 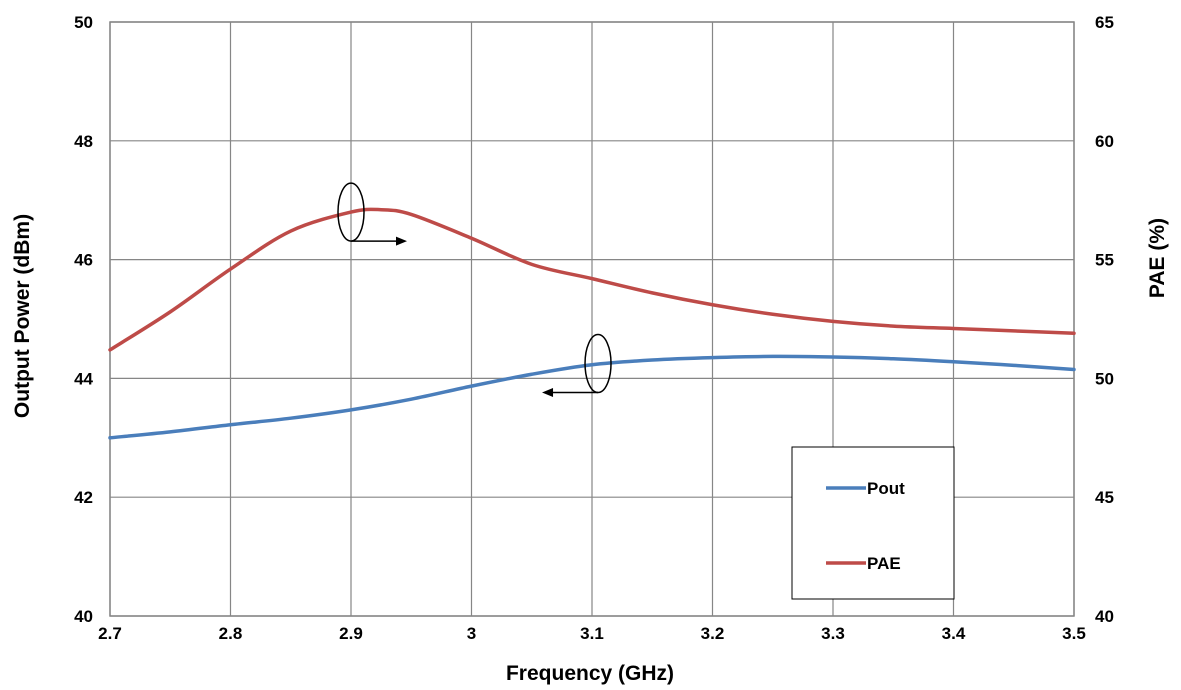 What do you see at coordinates (1104, 319) in the screenshot?
I see `y2-tick-labels: 40 45 50 55 60 65` at bounding box center [1104, 319].